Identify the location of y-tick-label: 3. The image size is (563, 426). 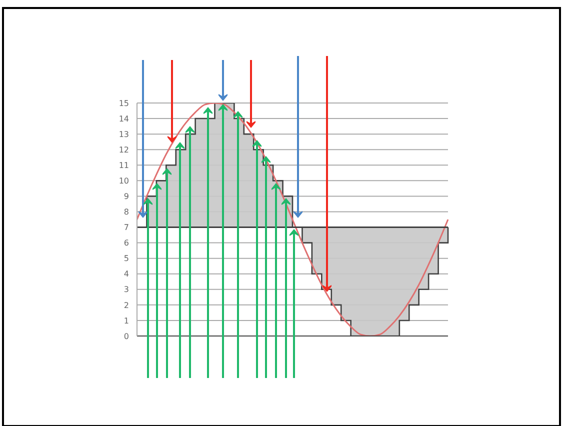
(126, 289).